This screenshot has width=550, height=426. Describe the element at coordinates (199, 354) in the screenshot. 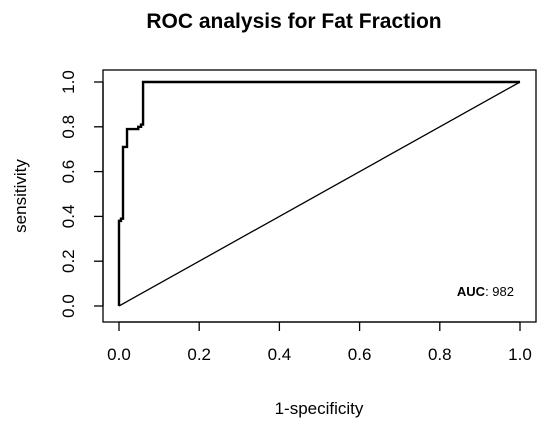

I see `x-tick-label: 0.2` at that location.